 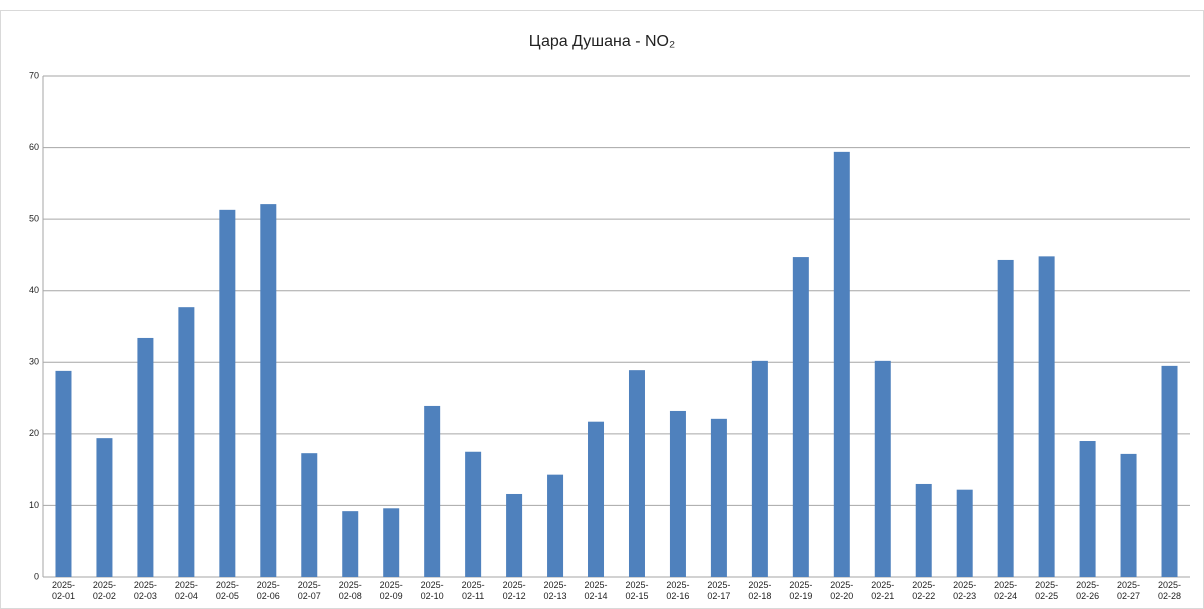 I want to click on x-tick-label: 2025-02-21, so click(x=882, y=590).